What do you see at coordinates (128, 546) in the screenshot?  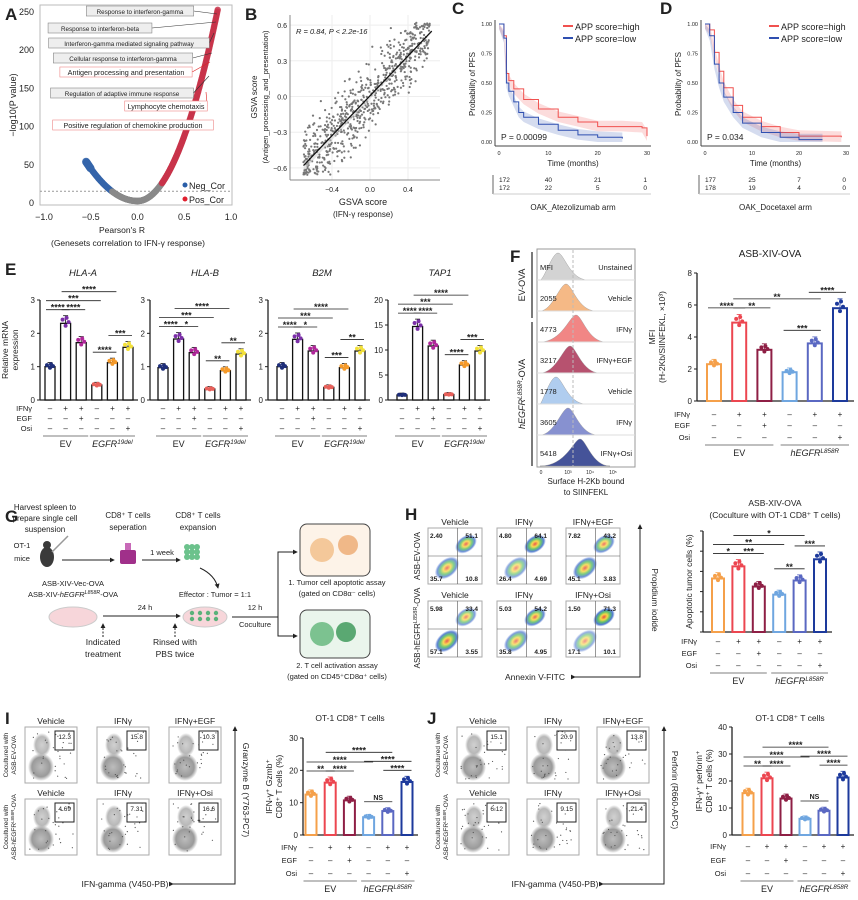 I see `tube-cap` at bounding box center [128, 546].